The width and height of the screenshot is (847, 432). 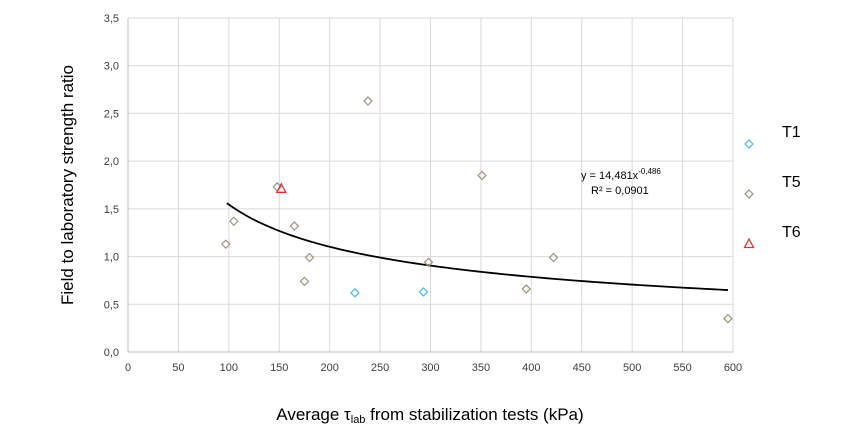 I want to click on y-tick-label: 3,0, so click(x=111, y=67).